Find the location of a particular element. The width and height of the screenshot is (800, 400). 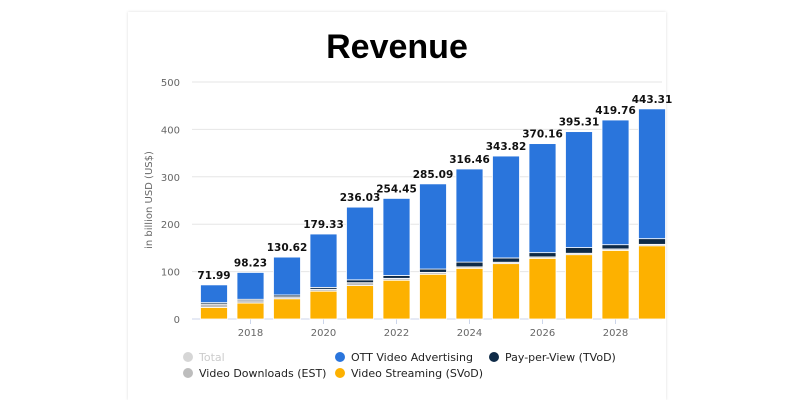

total-label: 98.23 is located at coordinates (250, 263).